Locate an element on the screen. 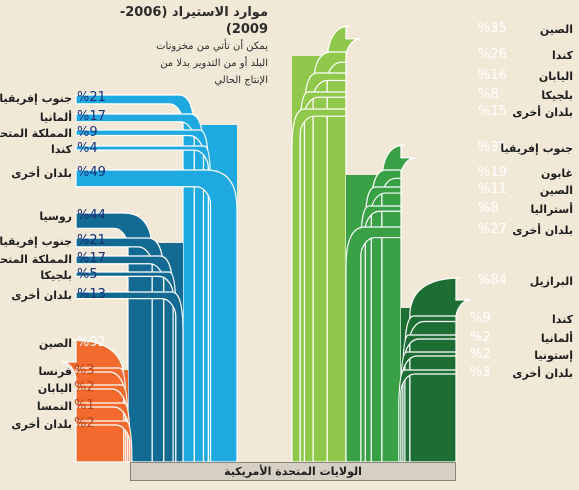 This screenshot has width=579, height=490. country-label: الولايات المتحدة الأمريكية is located at coordinates (293, 471).